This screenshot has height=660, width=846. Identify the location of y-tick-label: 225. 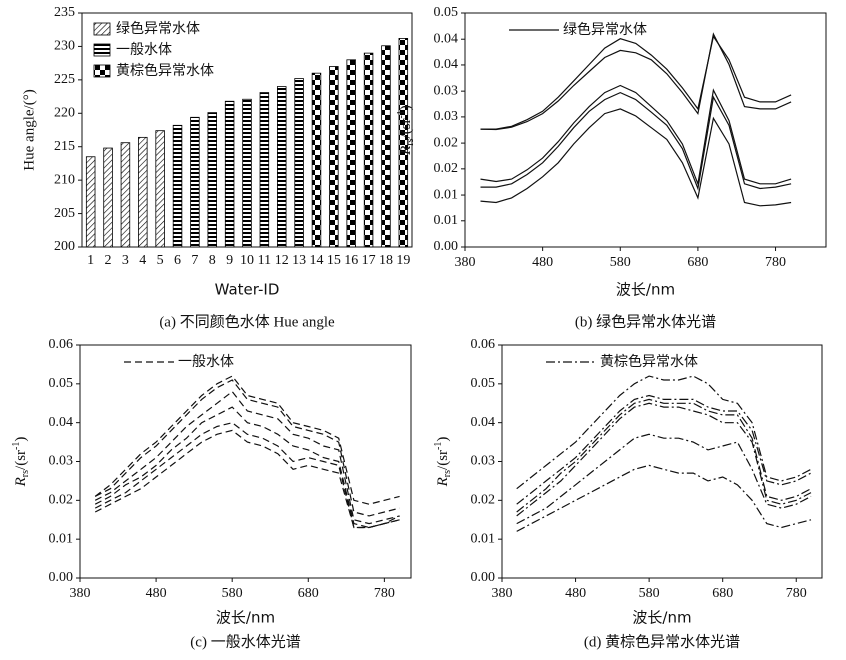
(64, 79).